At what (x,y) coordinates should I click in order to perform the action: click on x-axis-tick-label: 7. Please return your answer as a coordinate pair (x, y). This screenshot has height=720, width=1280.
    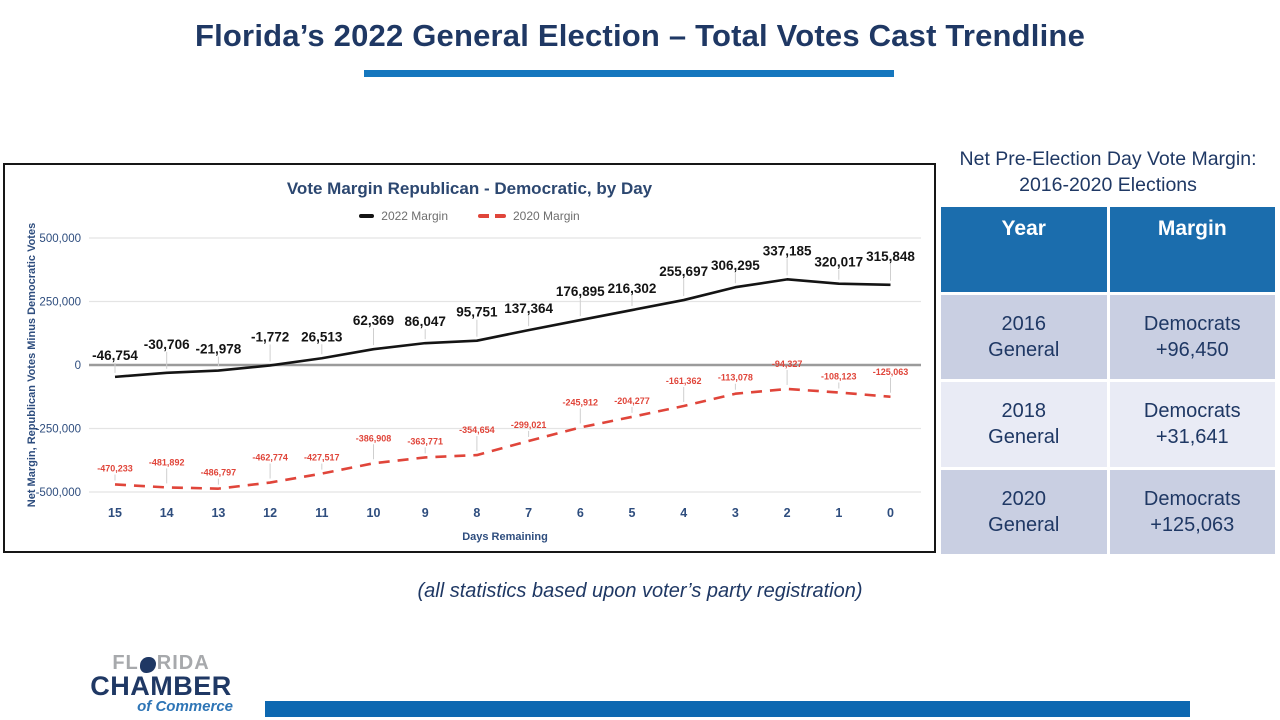
    Looking at the image, I should click on (528, 513).